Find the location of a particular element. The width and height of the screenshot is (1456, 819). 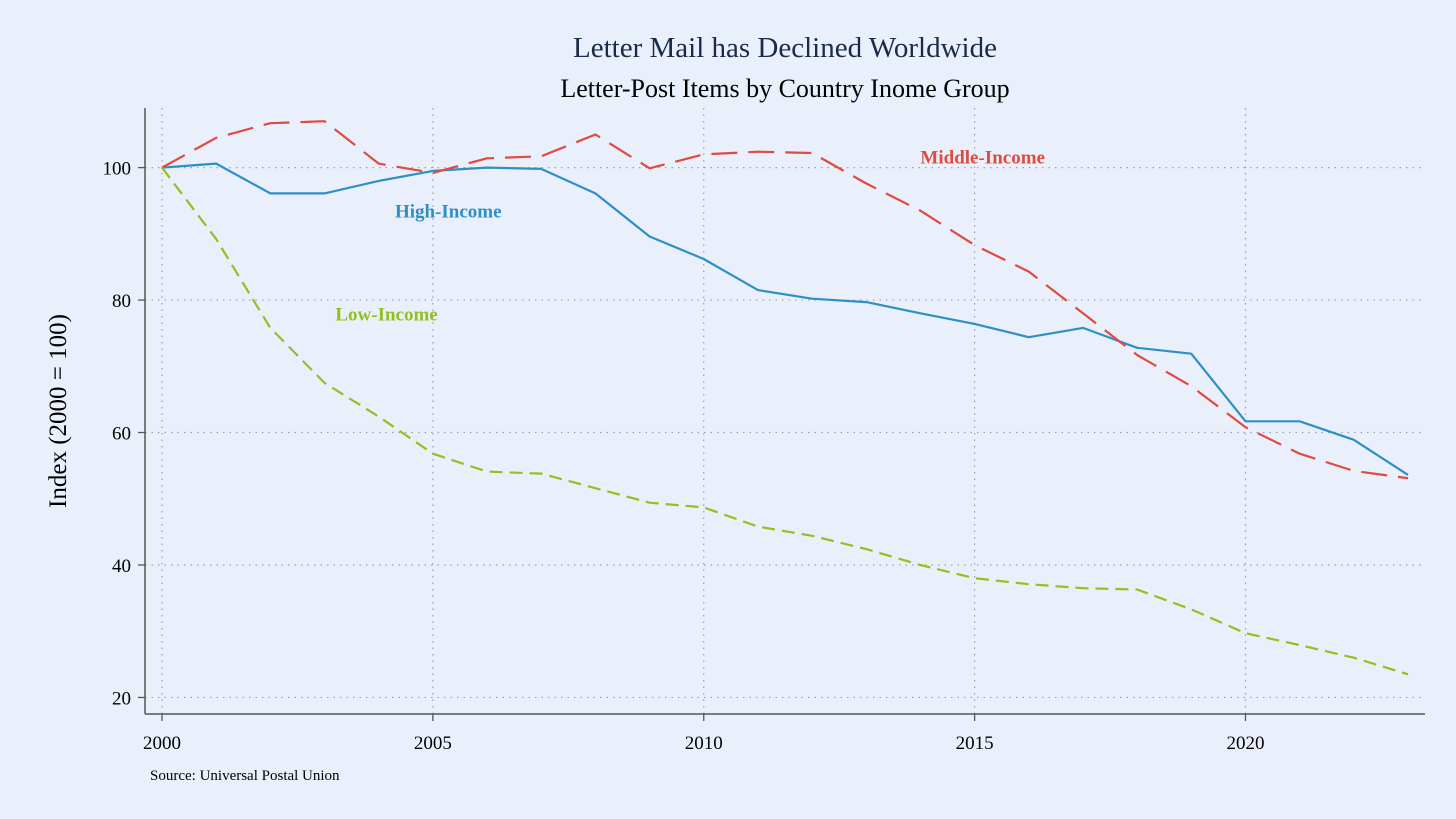

y-axis-ticks: 20 40 60 80 100 is located at coordinates (124, 434).